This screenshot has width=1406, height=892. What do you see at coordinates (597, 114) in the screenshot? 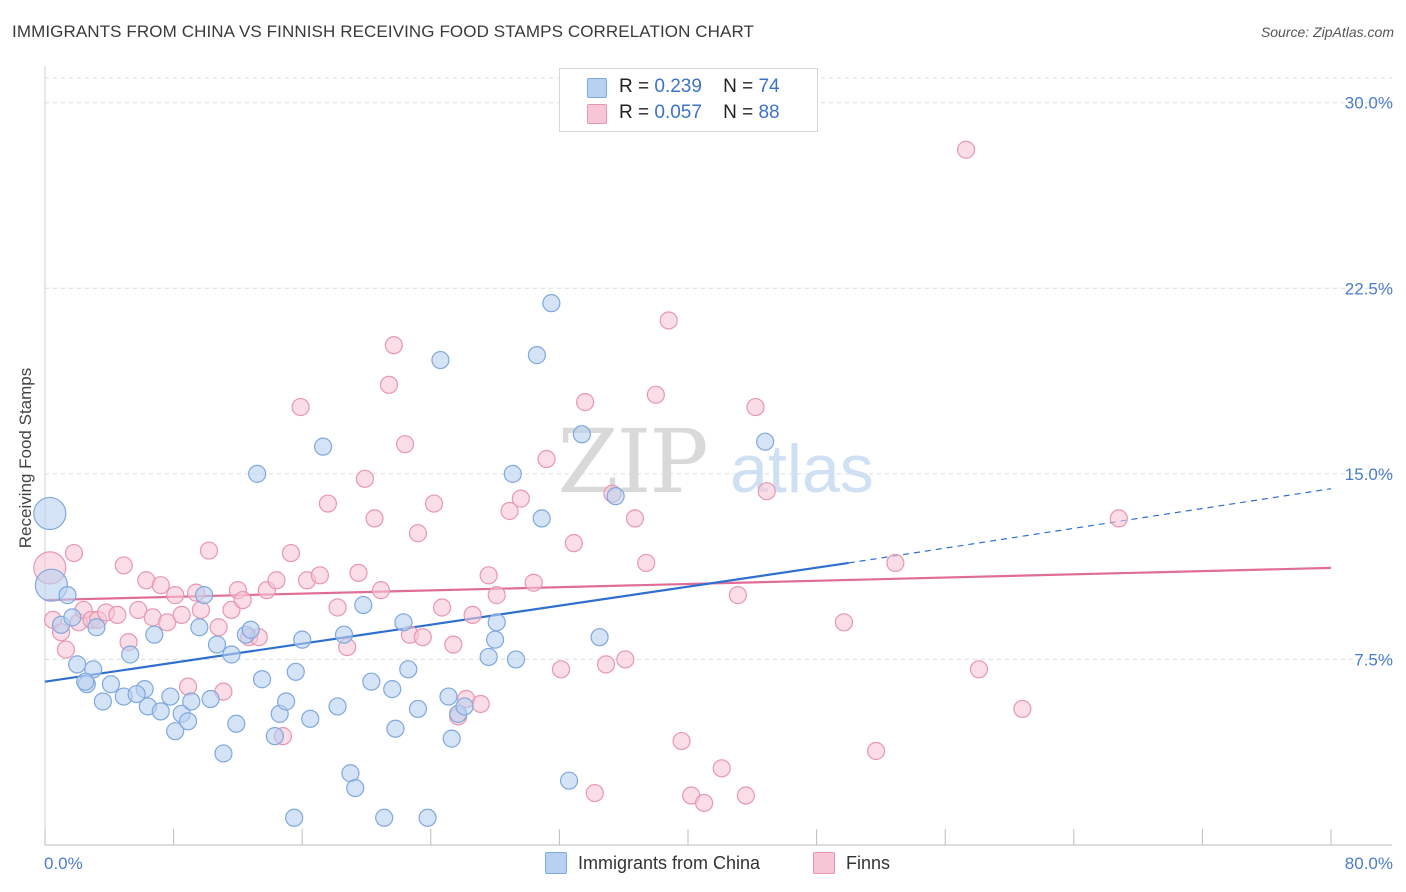
I see `legend-swatch-pink` at bounding box center [597, 114].